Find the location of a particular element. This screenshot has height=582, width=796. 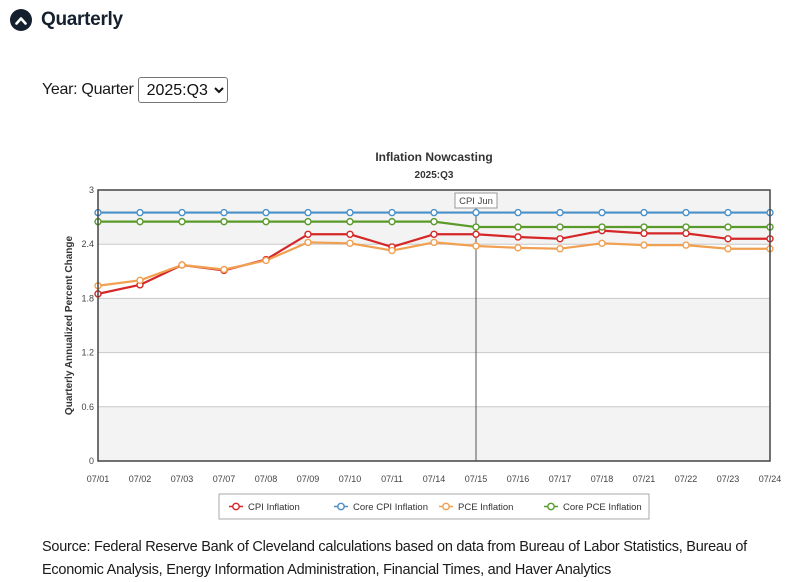

chart-subtitle: 2025:Q3 is located at coordinates (434, 175).